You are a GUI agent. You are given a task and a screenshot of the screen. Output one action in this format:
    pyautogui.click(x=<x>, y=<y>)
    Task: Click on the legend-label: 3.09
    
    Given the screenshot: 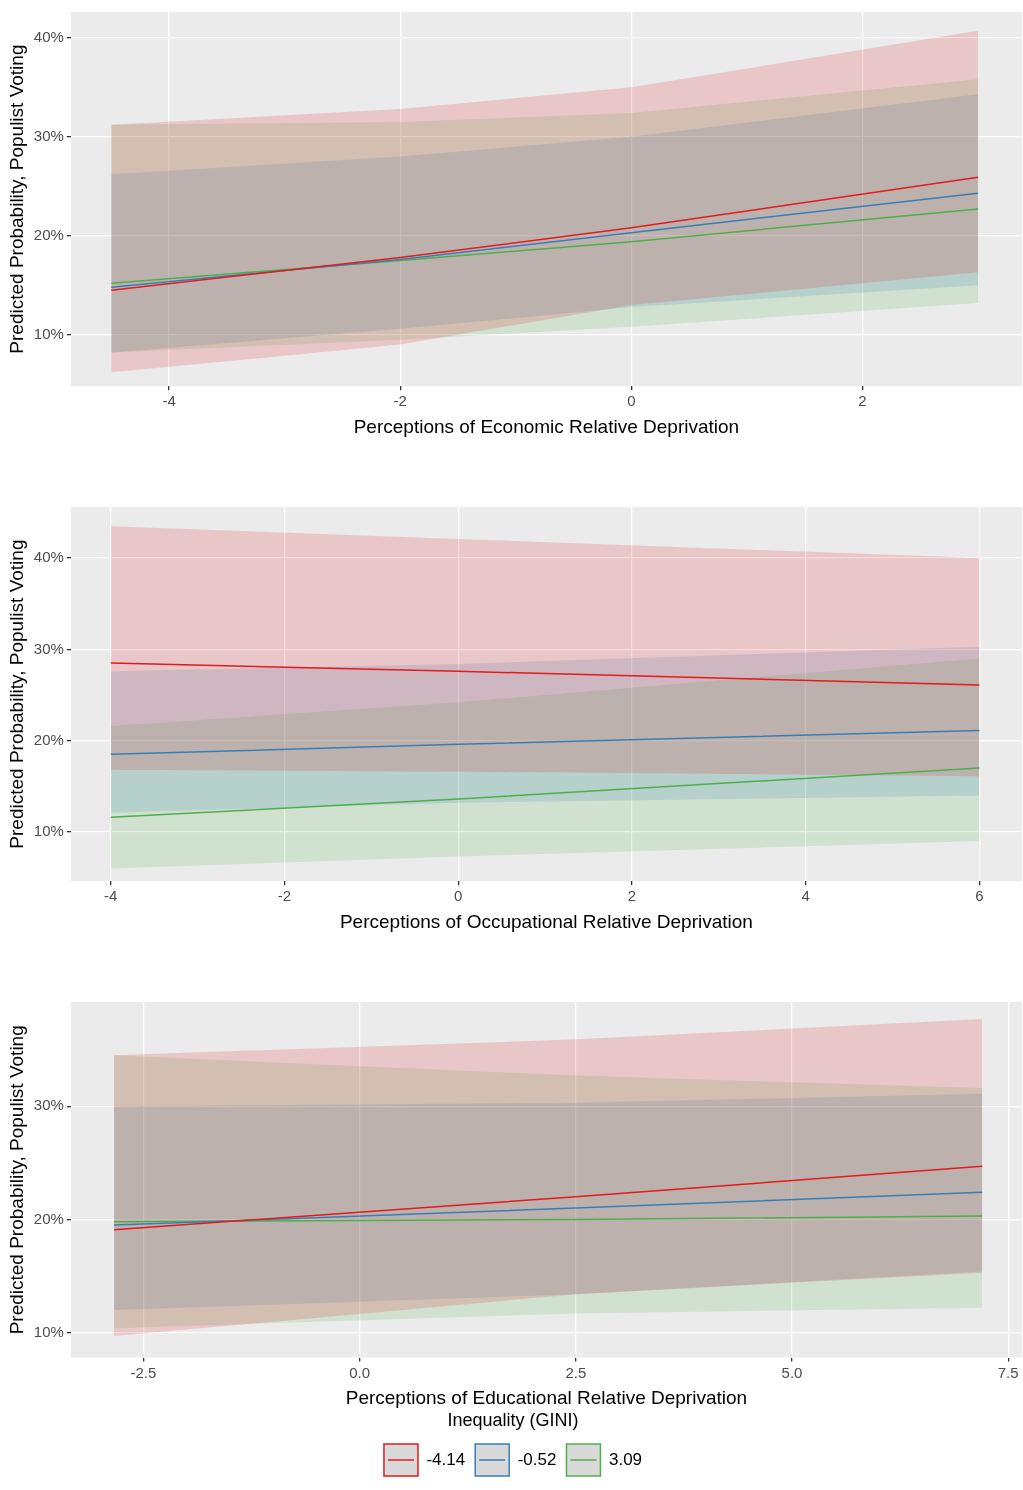 What is the action you would take?
    pyautogui.click(x=625, y=1459)
    